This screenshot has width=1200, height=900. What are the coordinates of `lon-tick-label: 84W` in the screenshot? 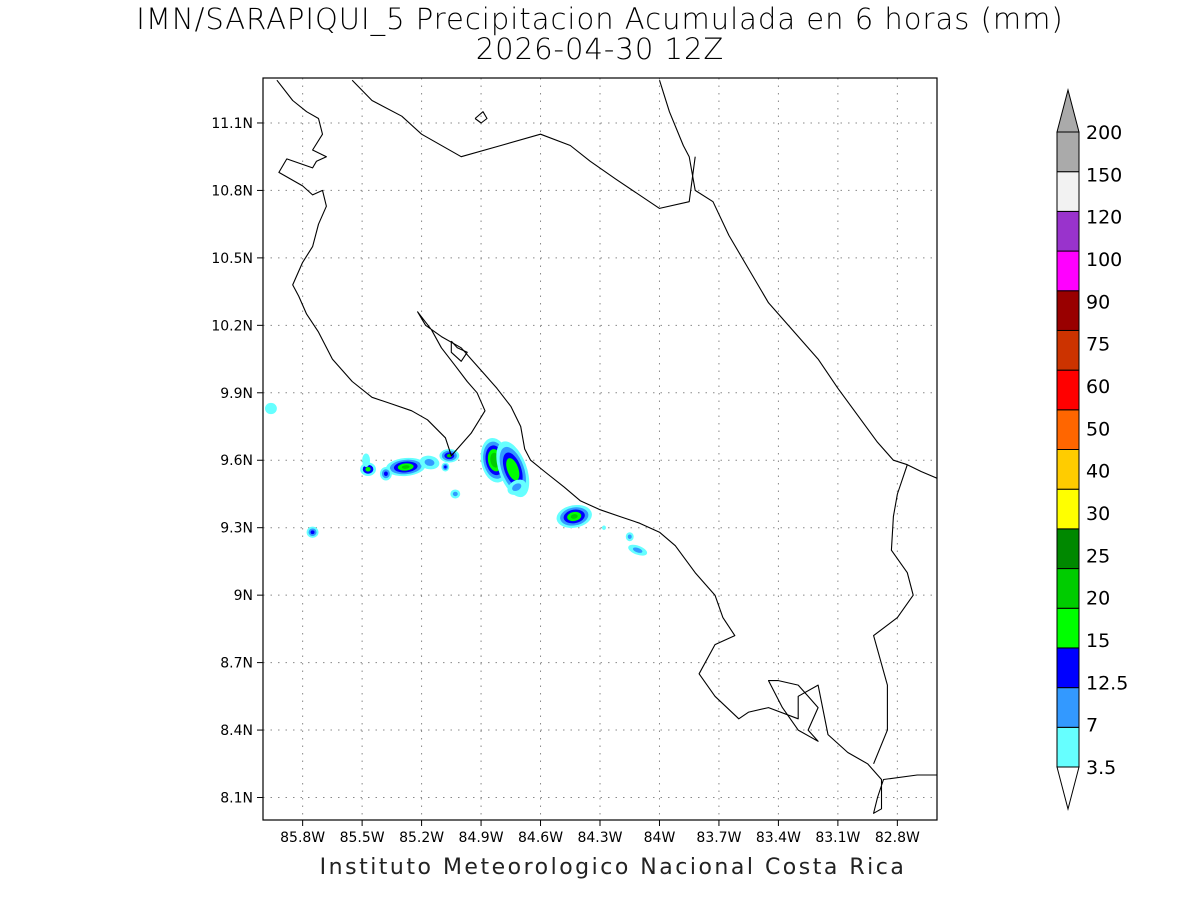 It's located at (660, 838).